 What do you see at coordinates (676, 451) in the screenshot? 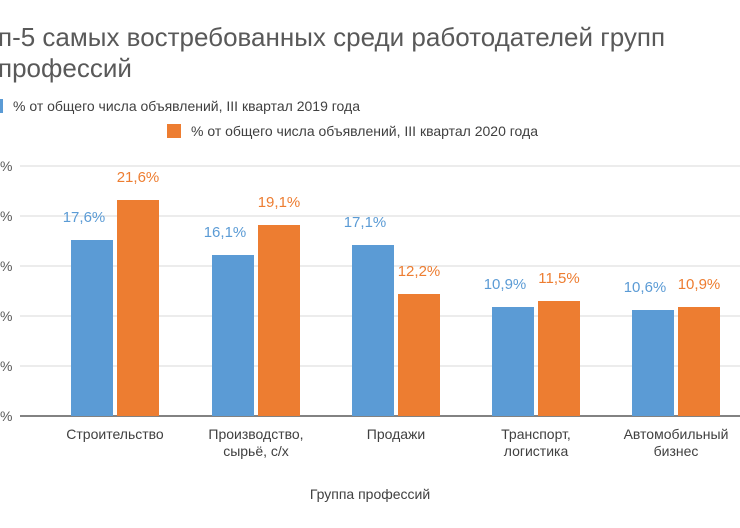
I see `x-tick-label: бизнес` at bounding box center [676, 451].